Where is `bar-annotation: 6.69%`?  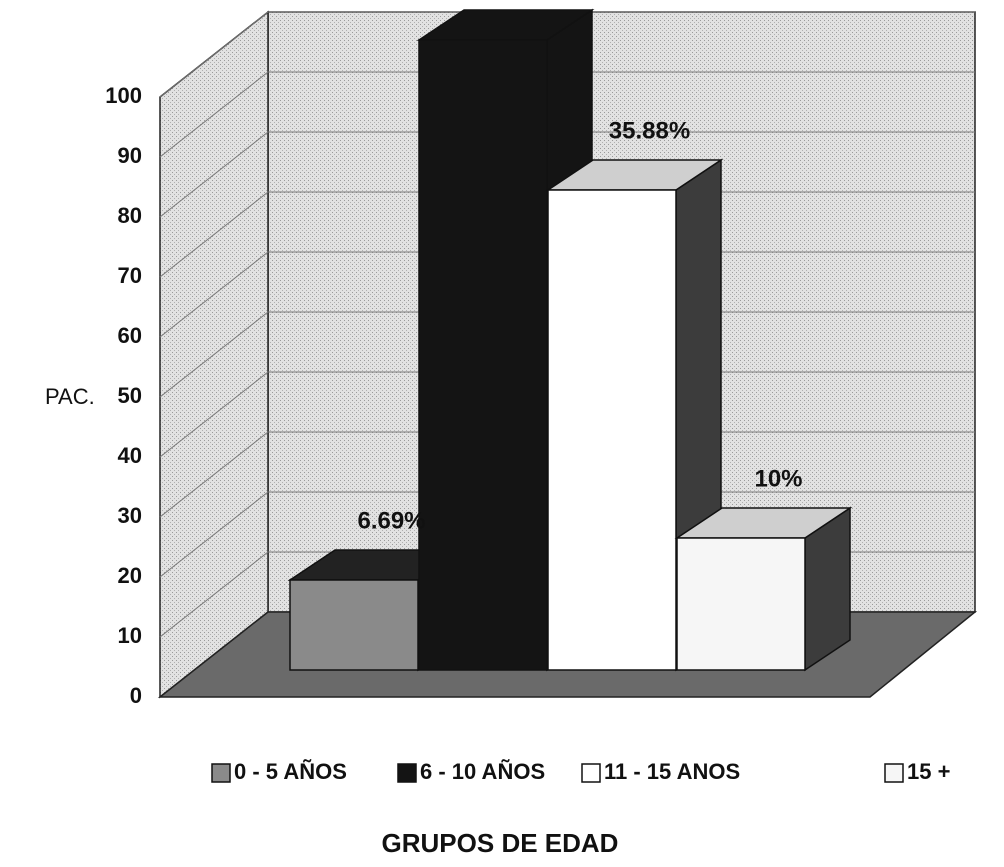 bar-annotation: 6.69% is located at coordinates (391, 520).